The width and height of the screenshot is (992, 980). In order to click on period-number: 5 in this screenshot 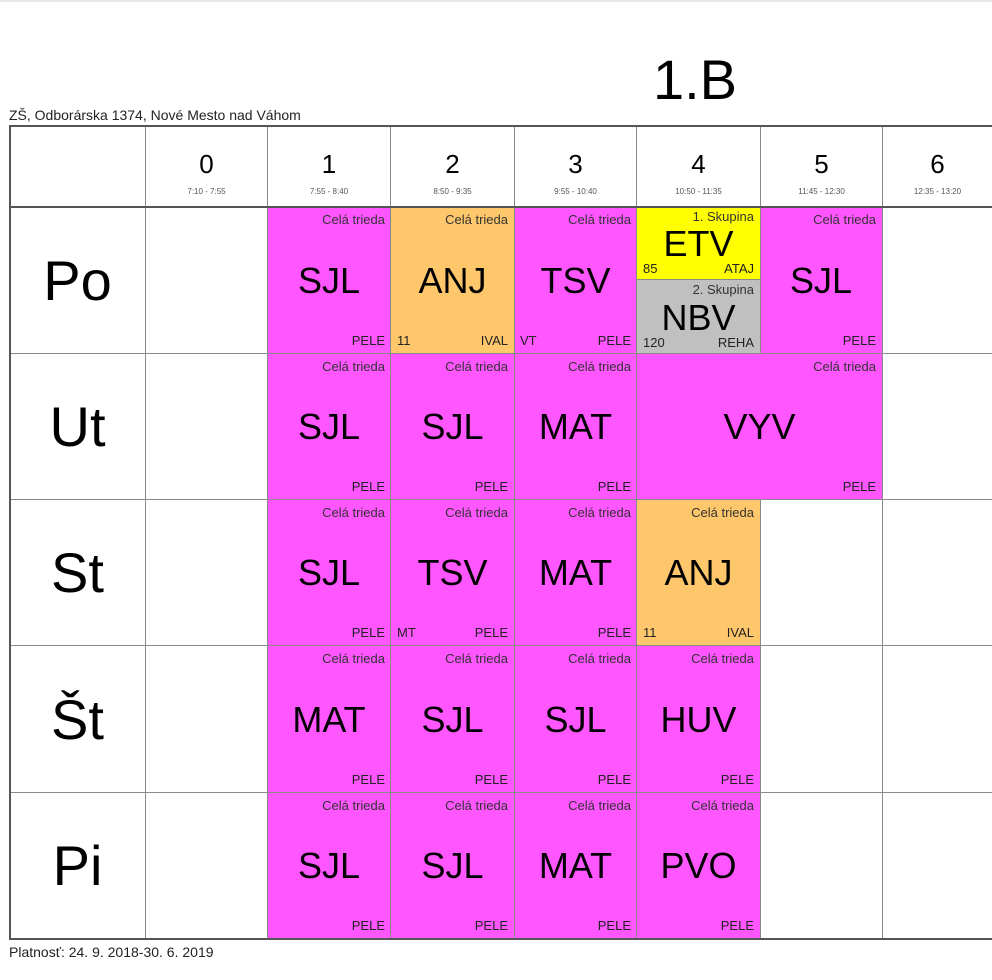, I will do `click(821, 164)`.